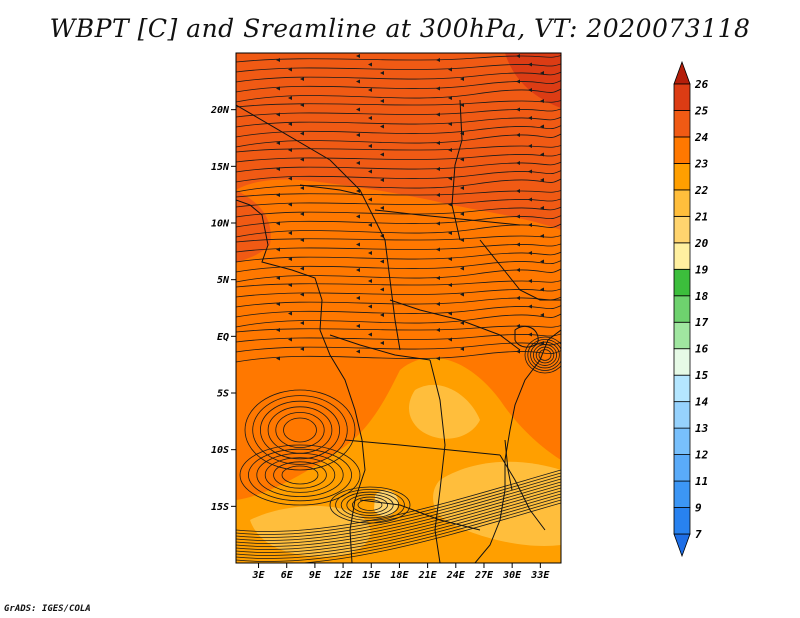 The width and height of the screenshot is (800, 618). What do you see at coordinates (220, 110) in the screenshot?
I see `y-tick-label: 20N` at bounding box center [220, 110].